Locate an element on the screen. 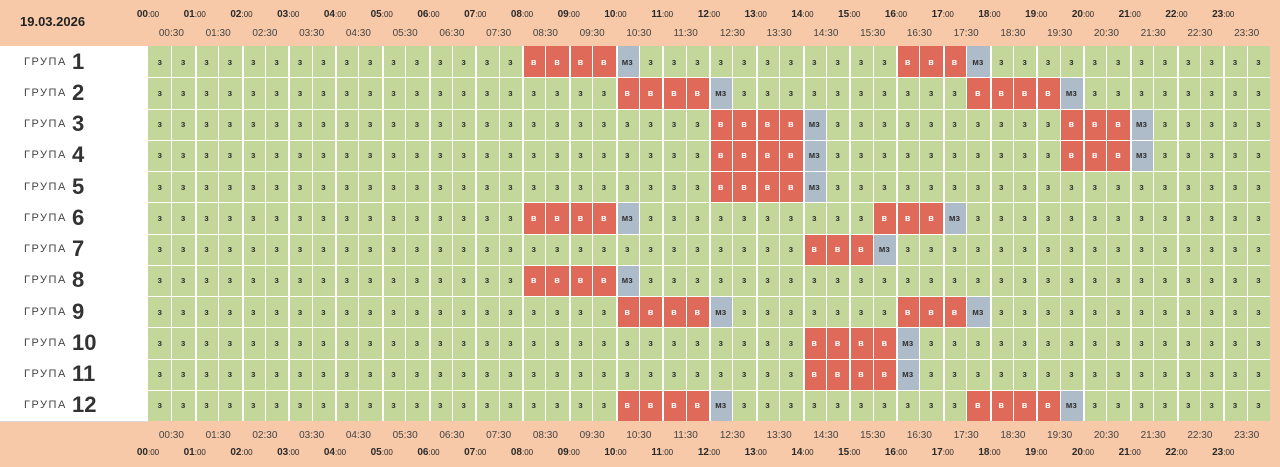 The width and height of the screenshot is (1280, 467). half-hour-label: 19:30 is located at coordinates (1060, 435).